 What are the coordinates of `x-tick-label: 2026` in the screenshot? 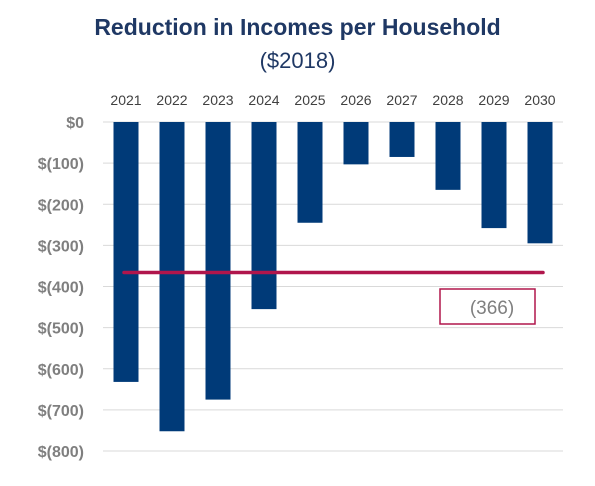 It's located at (355, 100).